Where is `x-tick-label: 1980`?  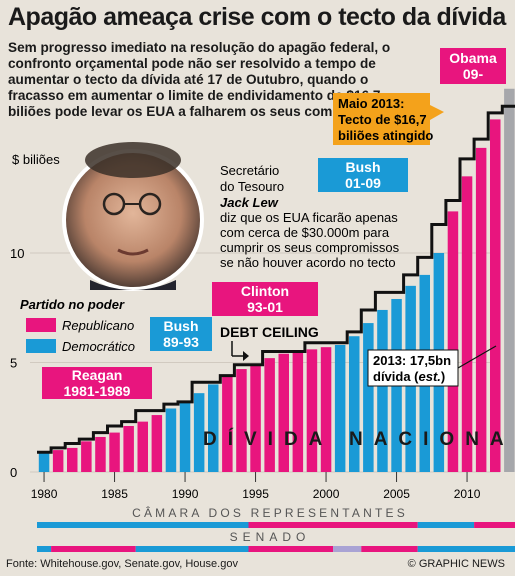 x-tick-label: 1980 is located at coordinates (44, 494).